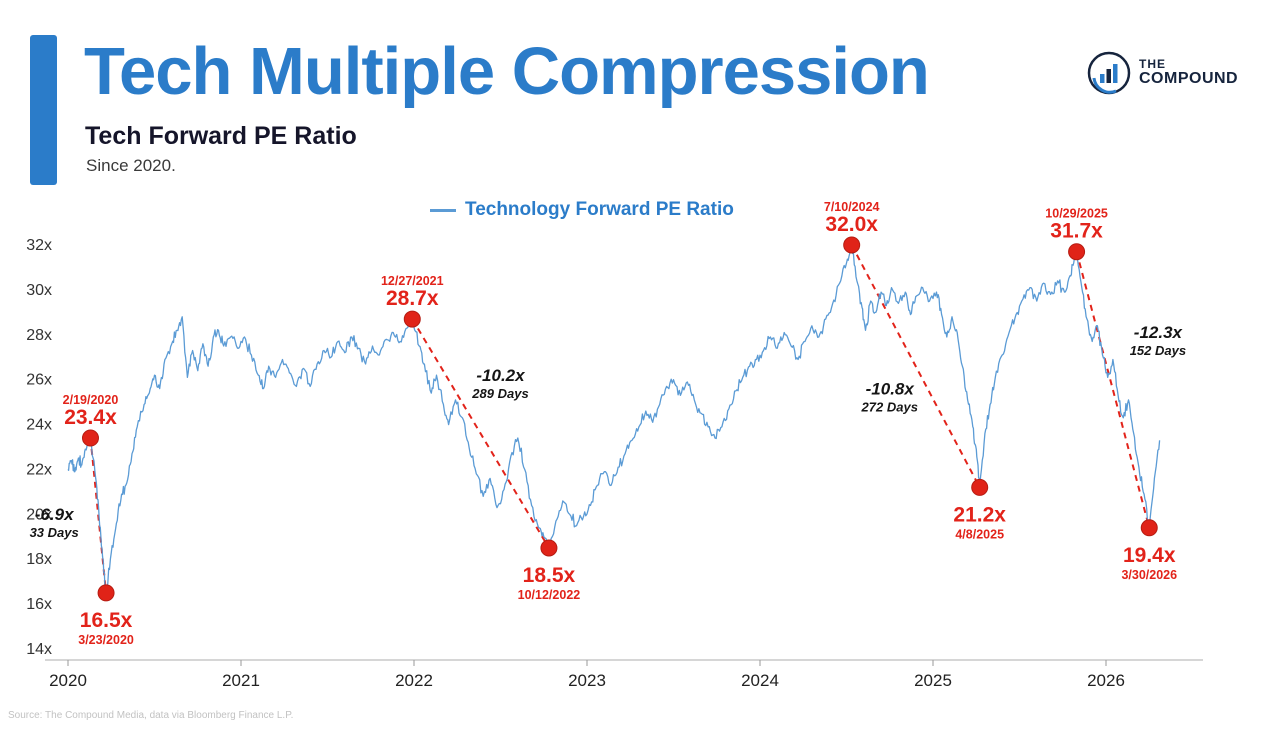  I want to click on point-value-label: 19.4x, so click(1149, 555).